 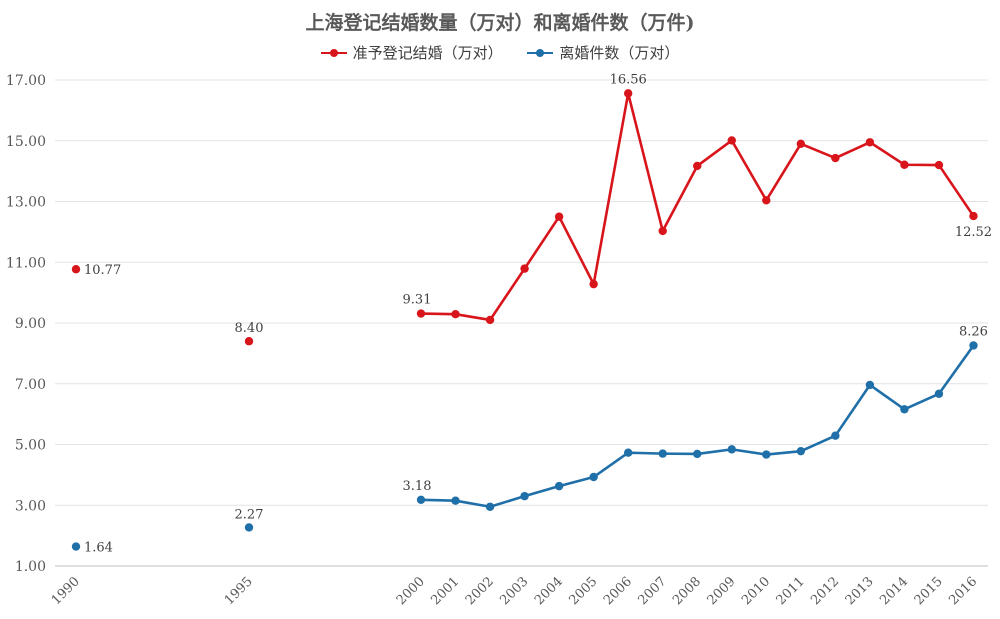 What do you see at coordinates (98, 548) in the screenshot?
I see `data-label-divorces: 1.64` at bounding box center [98, 548].